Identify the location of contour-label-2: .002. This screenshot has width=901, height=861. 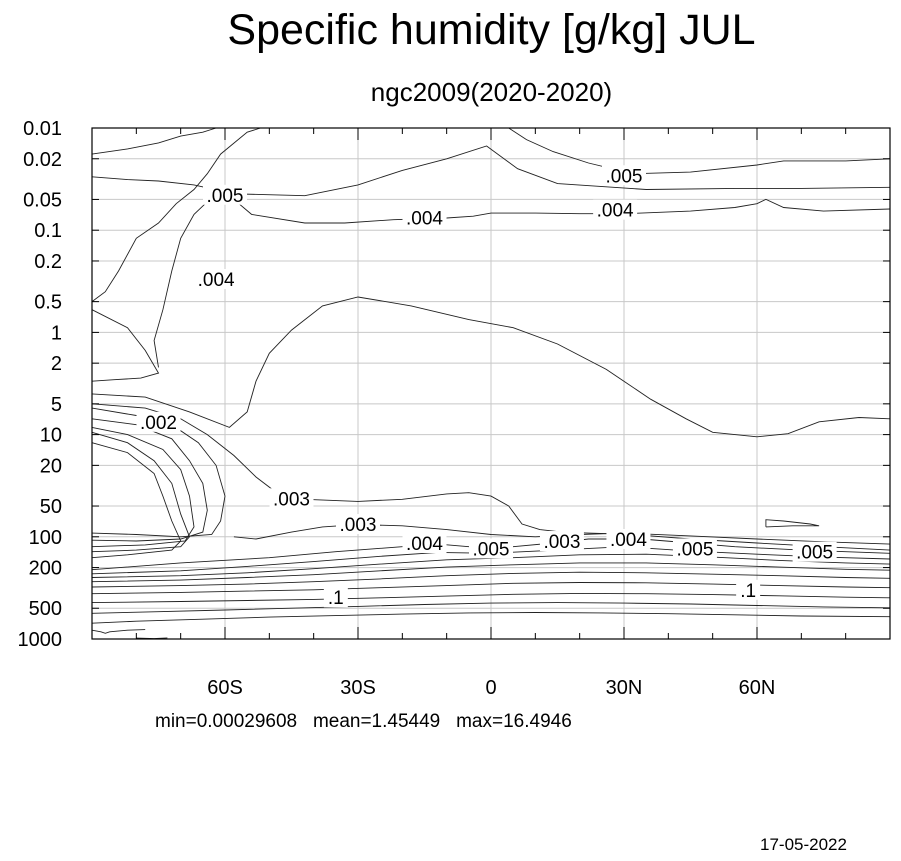
(158, 423).